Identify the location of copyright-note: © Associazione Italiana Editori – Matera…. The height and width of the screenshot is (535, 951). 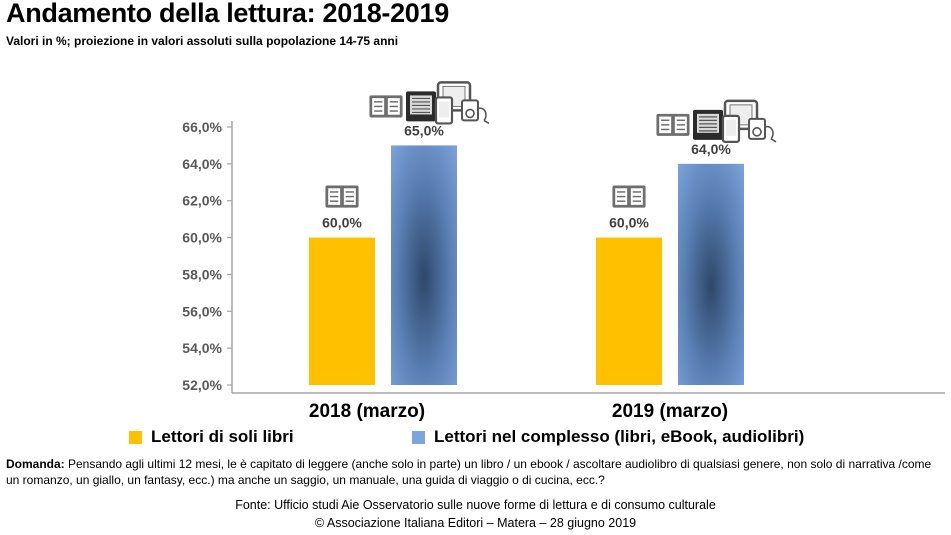
(475, 523).